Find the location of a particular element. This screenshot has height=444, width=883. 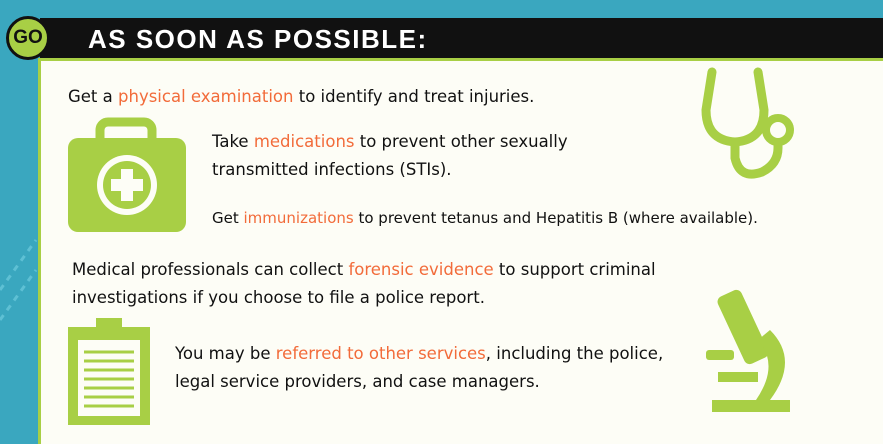

text: Get a is located at coordinates (93, 96).